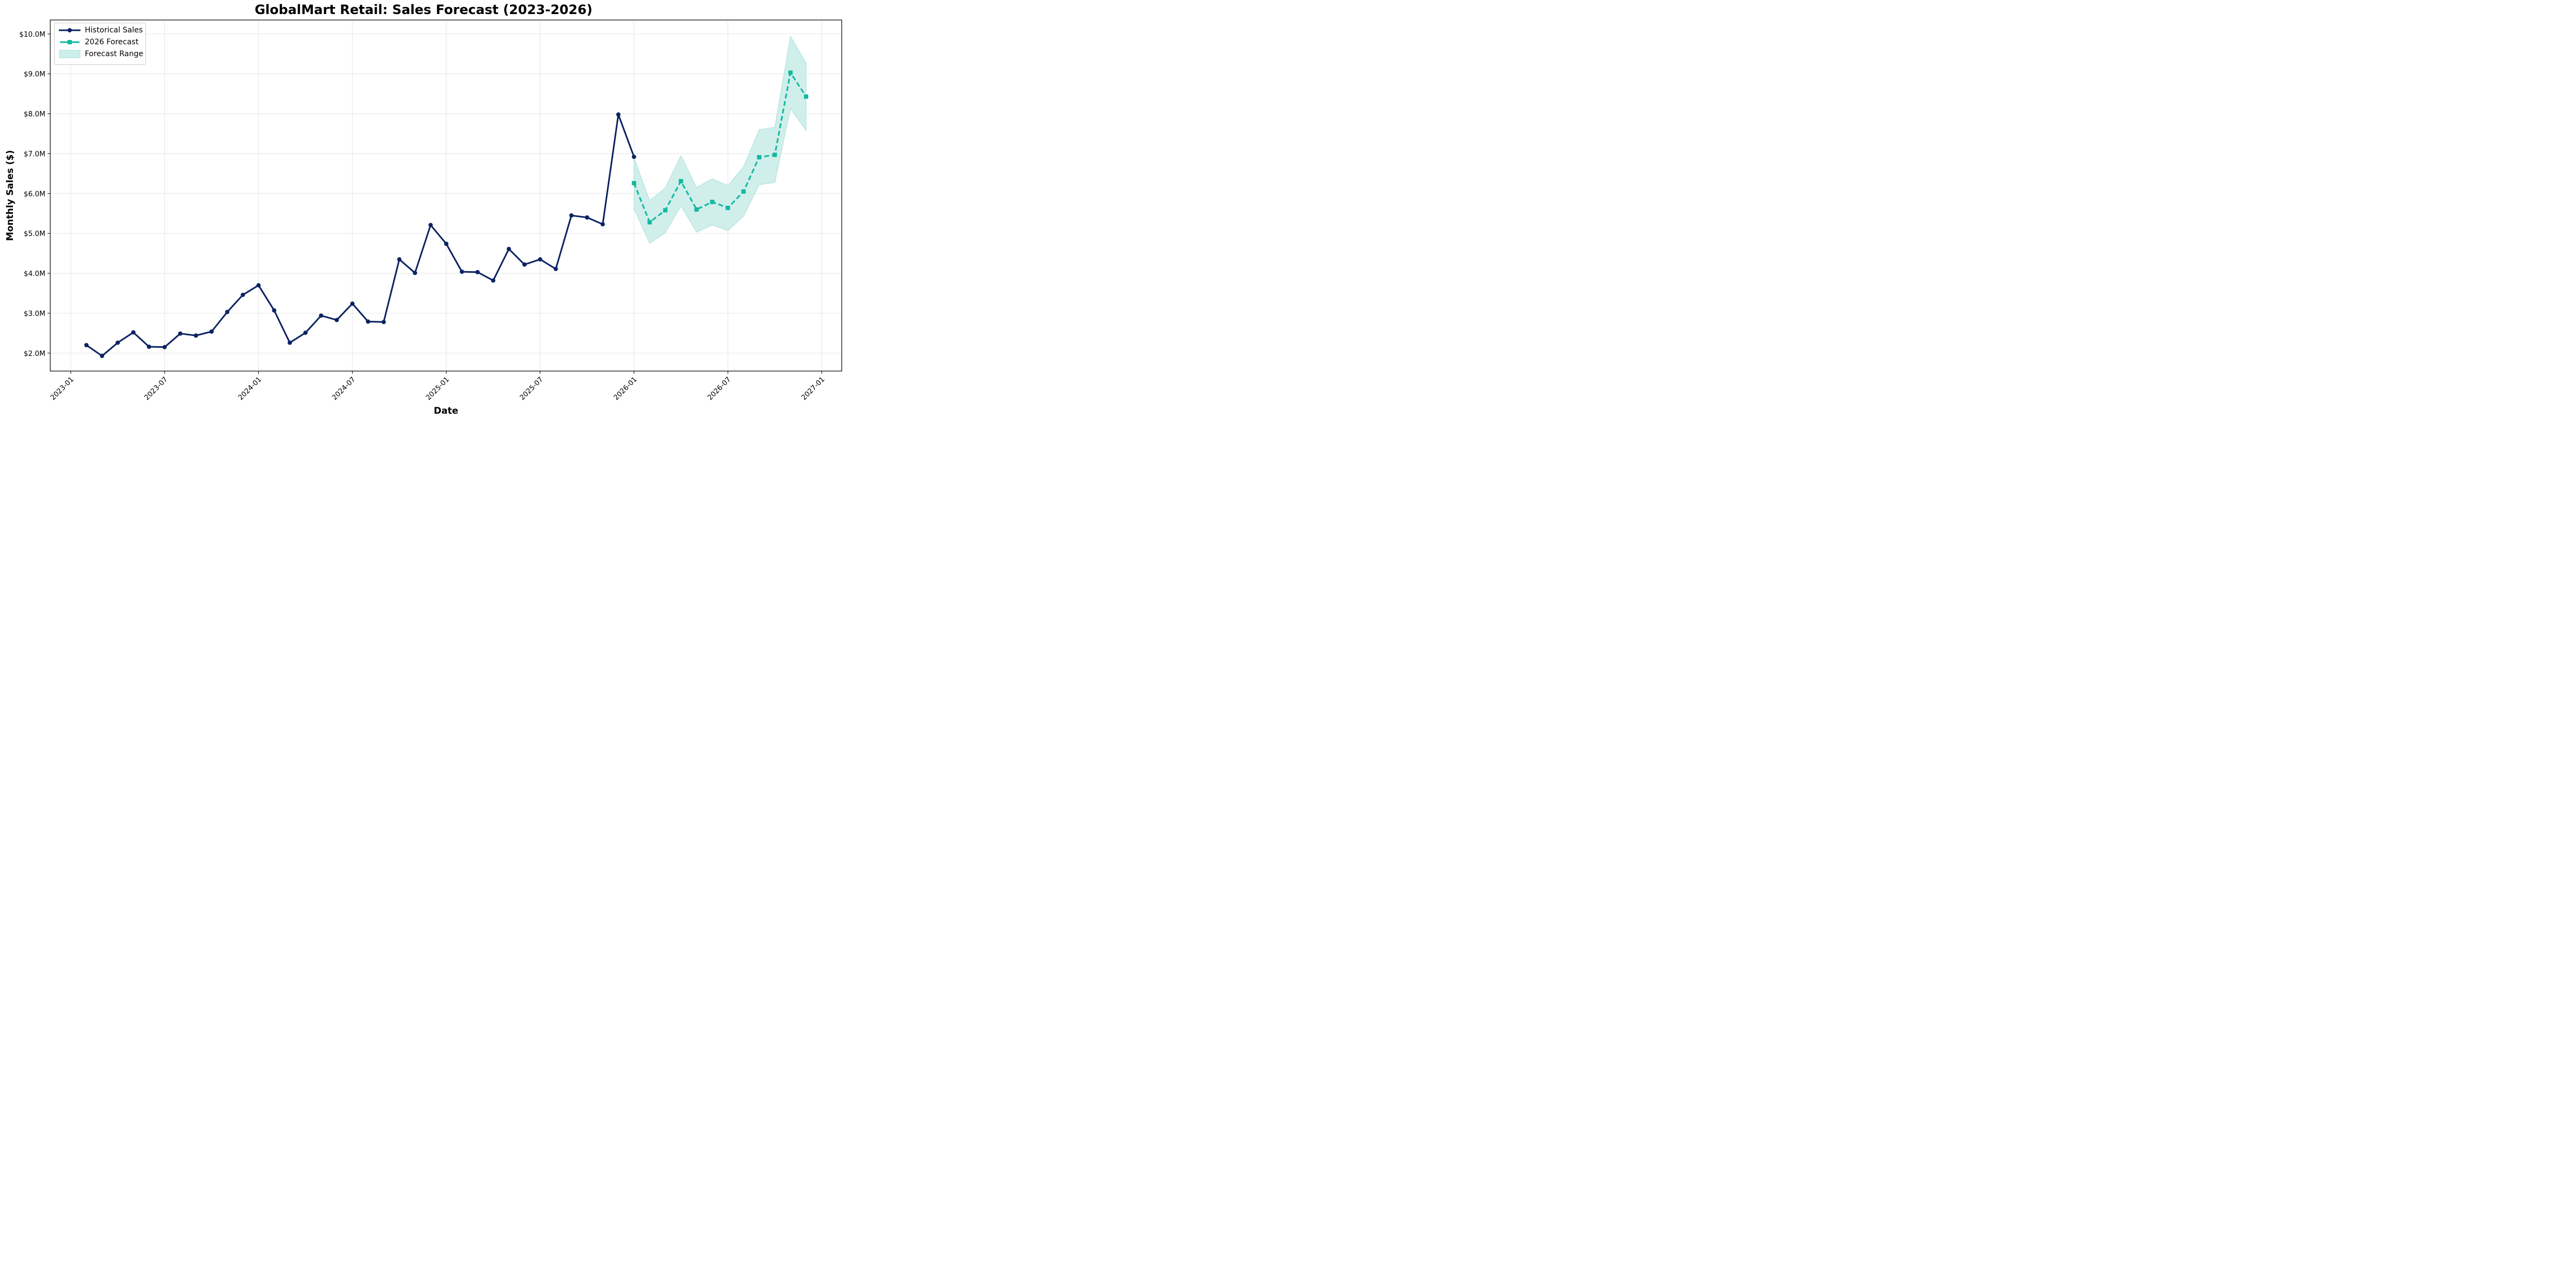 The width and height of the screenshot is (2576, 1279). What do you see at coordinates (115, 54) in the screenshot?
I see `legend-label: Forecast Range` at bounding box center [115, 54].